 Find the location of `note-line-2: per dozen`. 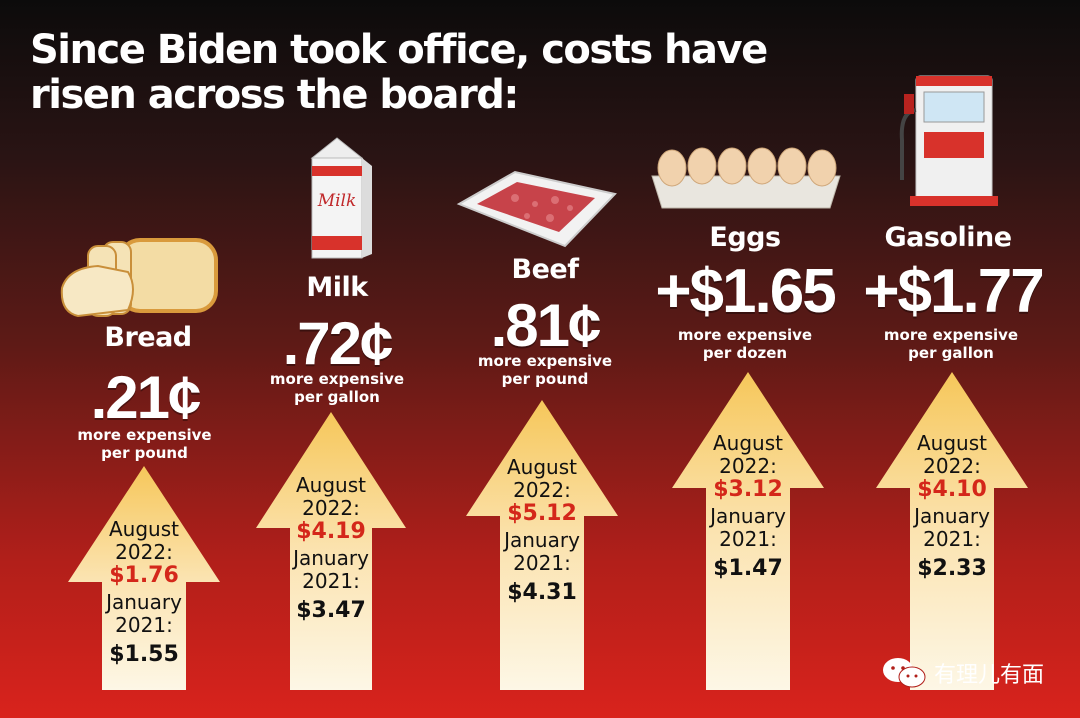

note-line-2: per dozen is located at coordinates (745, 353).